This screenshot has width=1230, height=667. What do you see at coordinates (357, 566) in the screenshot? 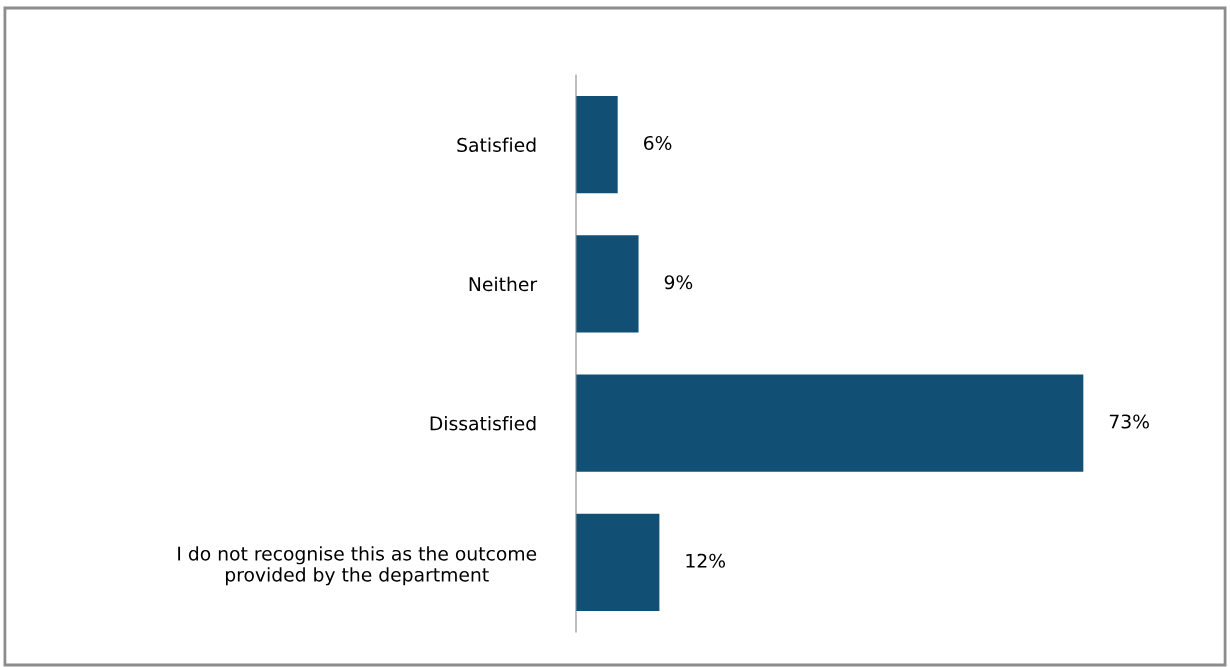
I see `y-tick-label: I do not recognise this as the outcome provided by the department` at bounding box center [357, 566].